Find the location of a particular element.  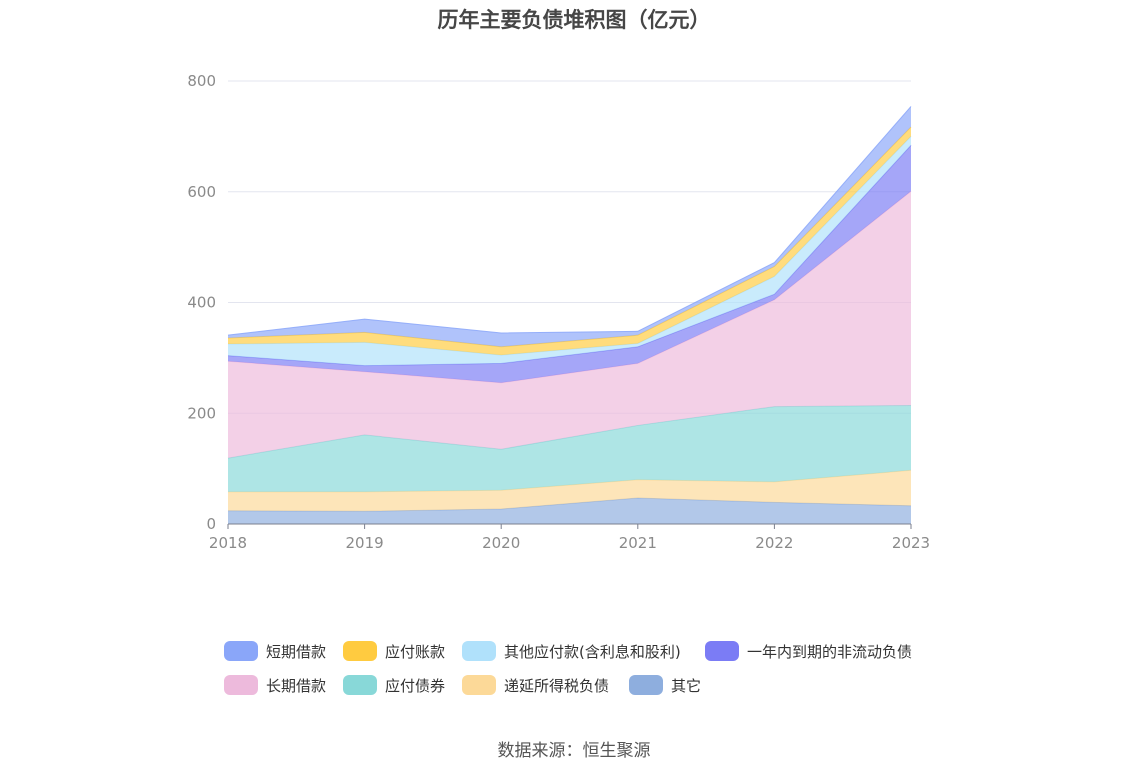

x-tick-label-2: 2020 is located at coordinates (501, 543).